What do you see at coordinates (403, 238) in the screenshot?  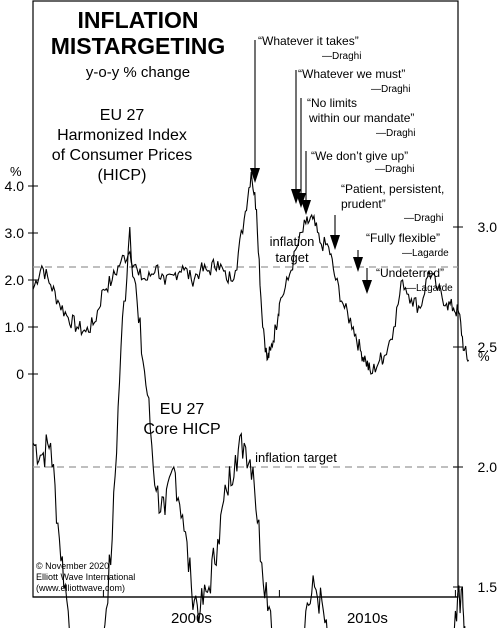 I see `annotation-quote-6: “Fully flexible”` at bounding box center [403, 238].